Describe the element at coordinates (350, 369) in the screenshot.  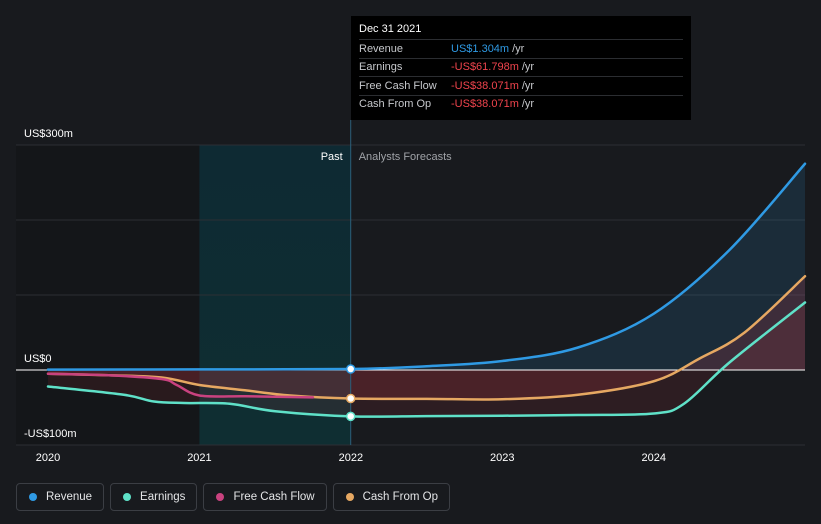
I see `marker-revenue` at that location.